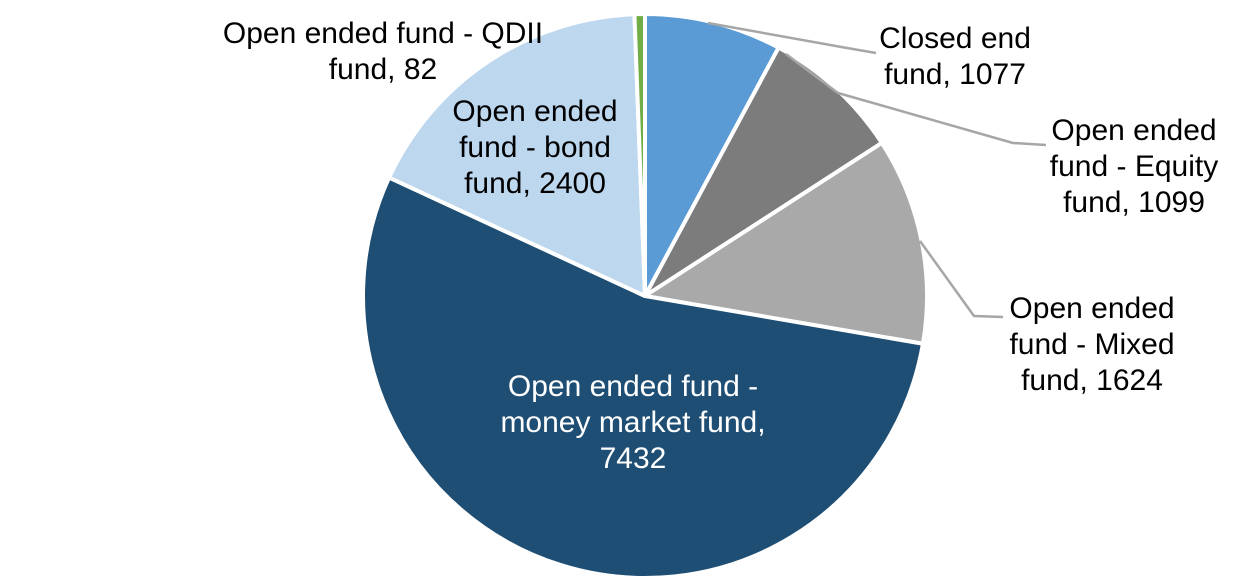 The height and width of the screenshot is (584, 1250). Describe the element at coordinates (633, 458) in the screenshot. I see `data-label-line: 7432` at that location.